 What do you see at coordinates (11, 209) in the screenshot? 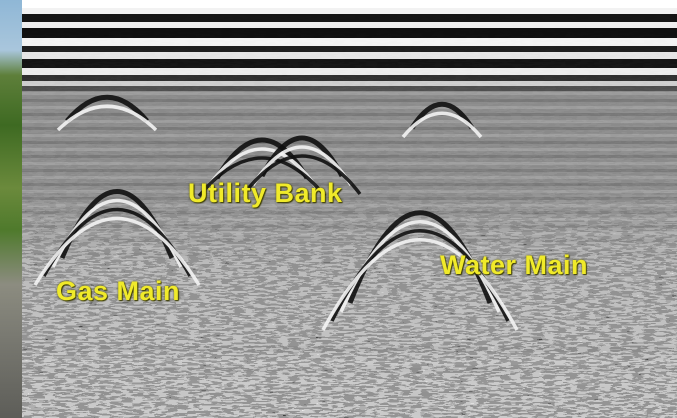
I see `site-photo-strip` at bounding box center [11, 209].